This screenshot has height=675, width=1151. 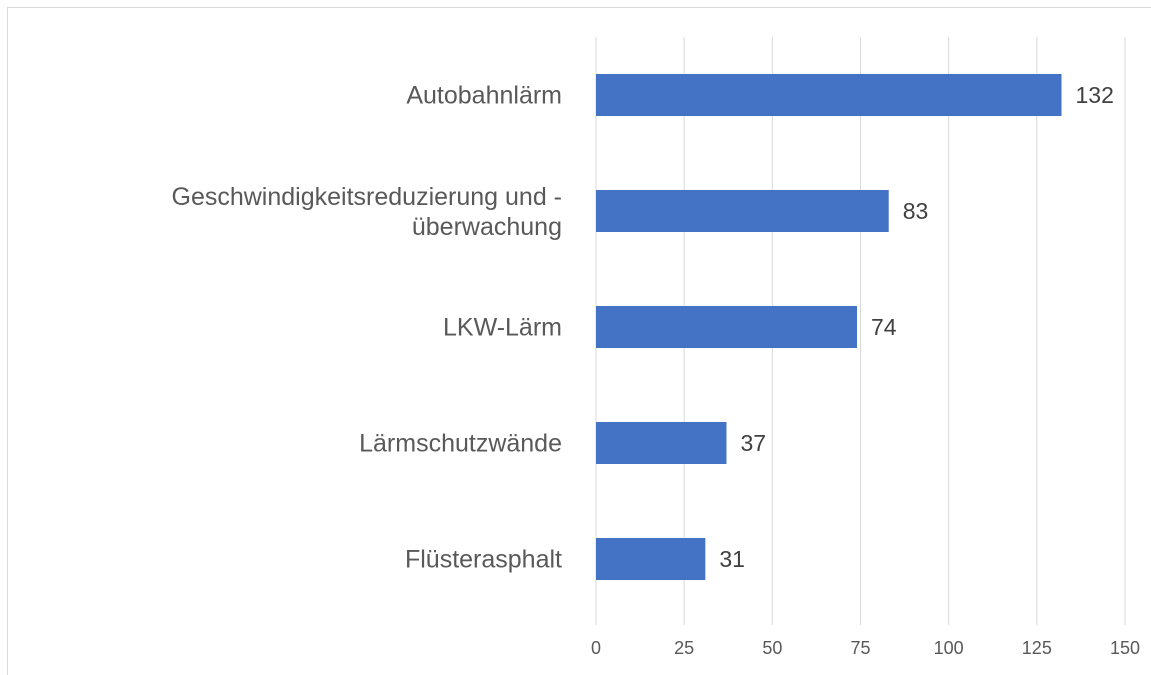 What do you see at coordinates (860, 648) in the screenshot?
I see `x-tick-label: 75` at bounding box center [860, 648].